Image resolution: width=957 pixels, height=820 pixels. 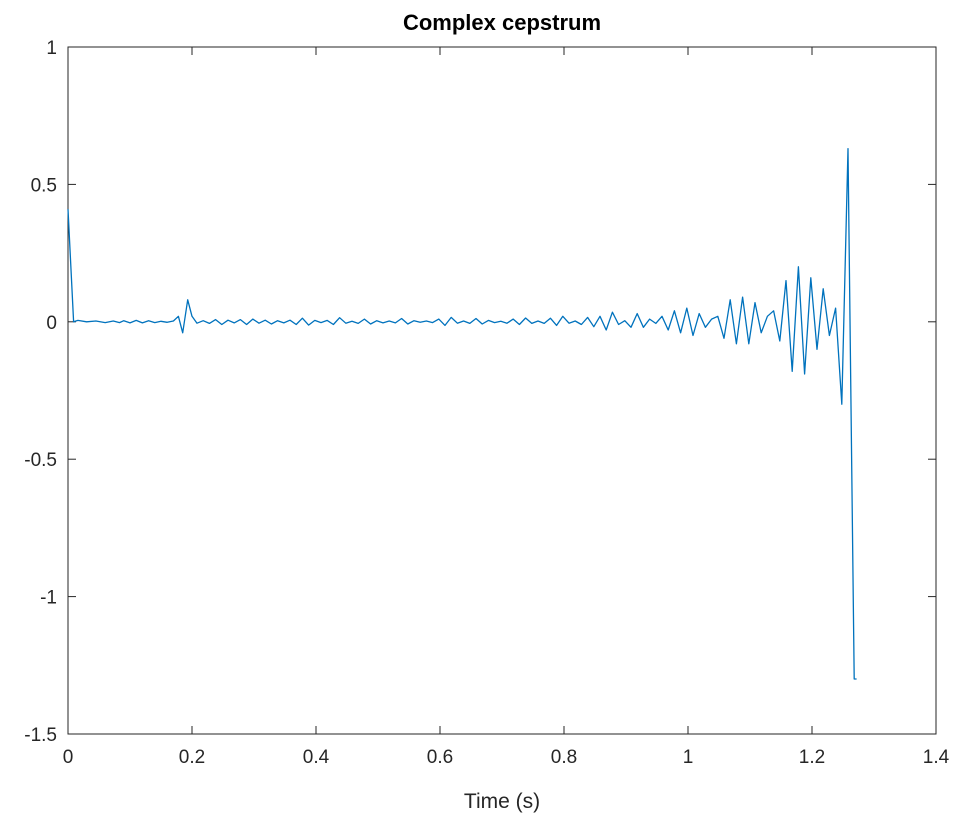 I want to click on x-tick-label: 1.4, so click(x=936, y=757).